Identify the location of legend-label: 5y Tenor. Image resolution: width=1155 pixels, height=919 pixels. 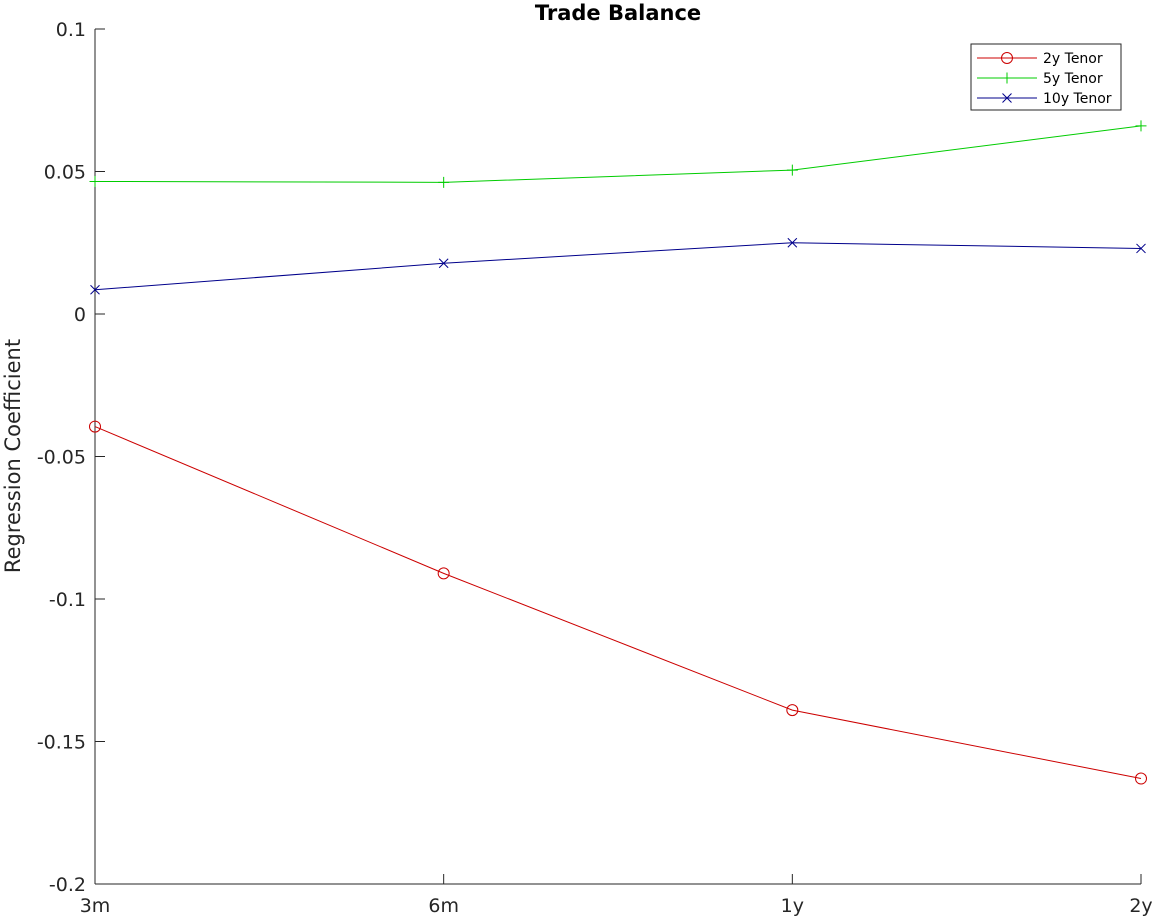
(1073, 79).